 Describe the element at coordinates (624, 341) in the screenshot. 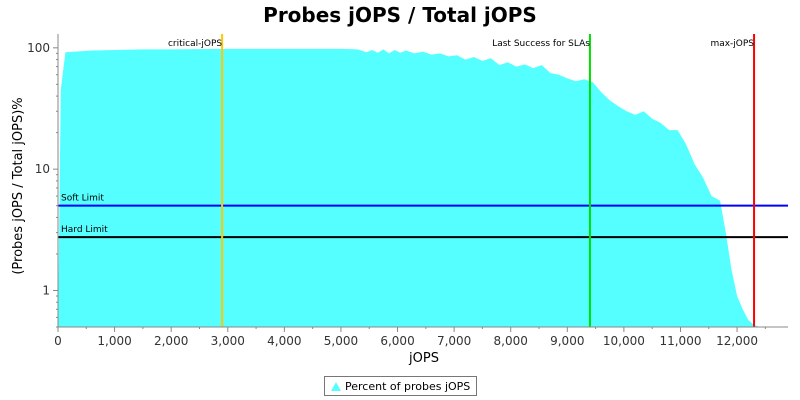

I see `x-tick-label-10: 10,000` at that location.